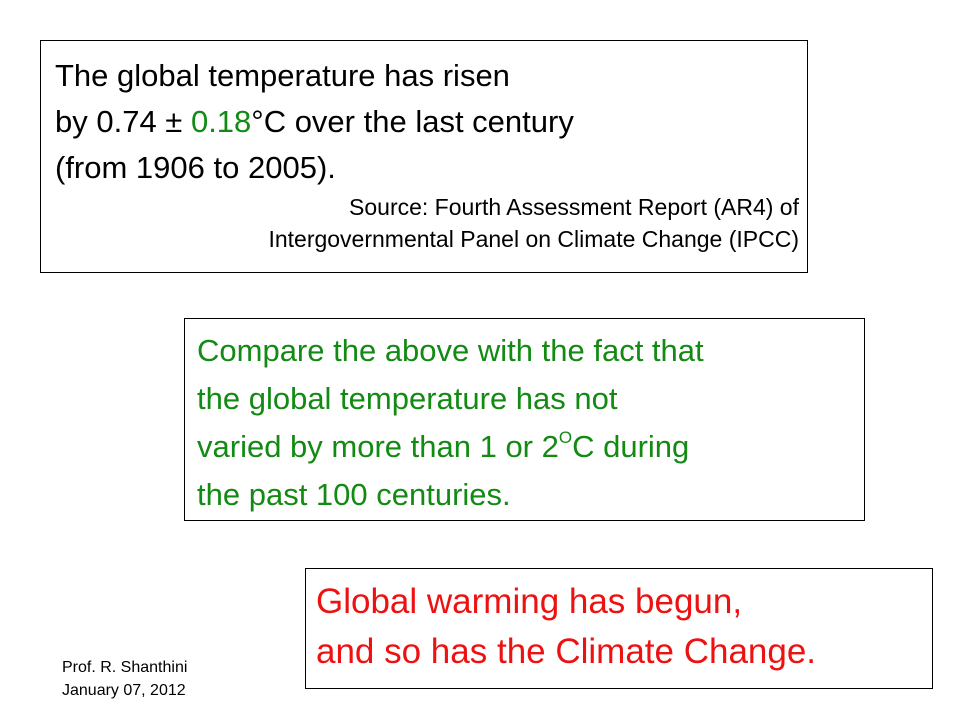 The height and width of the screenshot is (720, 960). What do you see at coordinates (354, 494) in the screenshot?
I see `comparison-line: the past 100 centuries.` at bounding box center [354, 494].